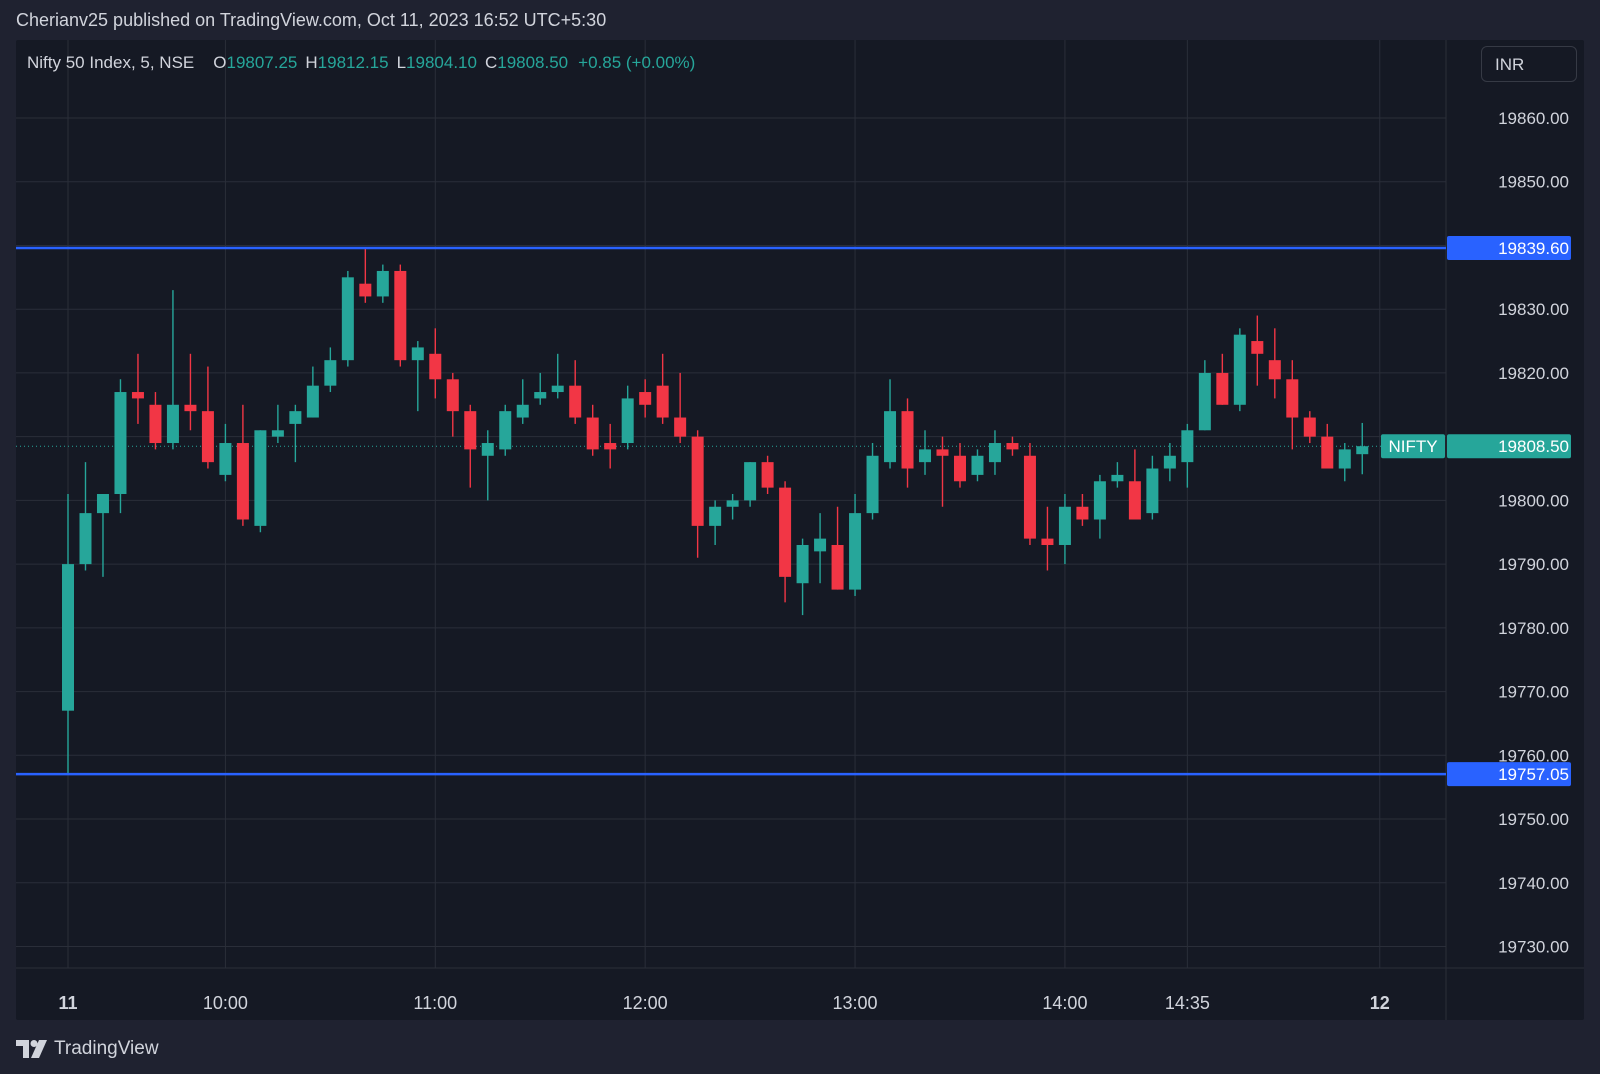 The image size is (1600, 1074). Describe the element at coordinates (1509, 446) in the screenshot. I see `last-price-tag` at that location.